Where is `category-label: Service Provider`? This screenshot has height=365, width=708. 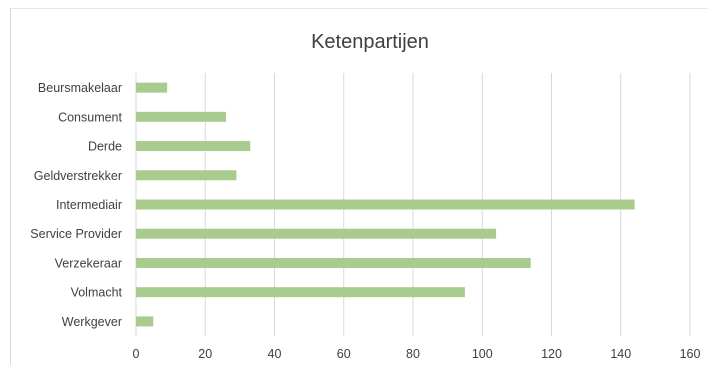 category-label: Service Provider is located at coordinates (76, 234).